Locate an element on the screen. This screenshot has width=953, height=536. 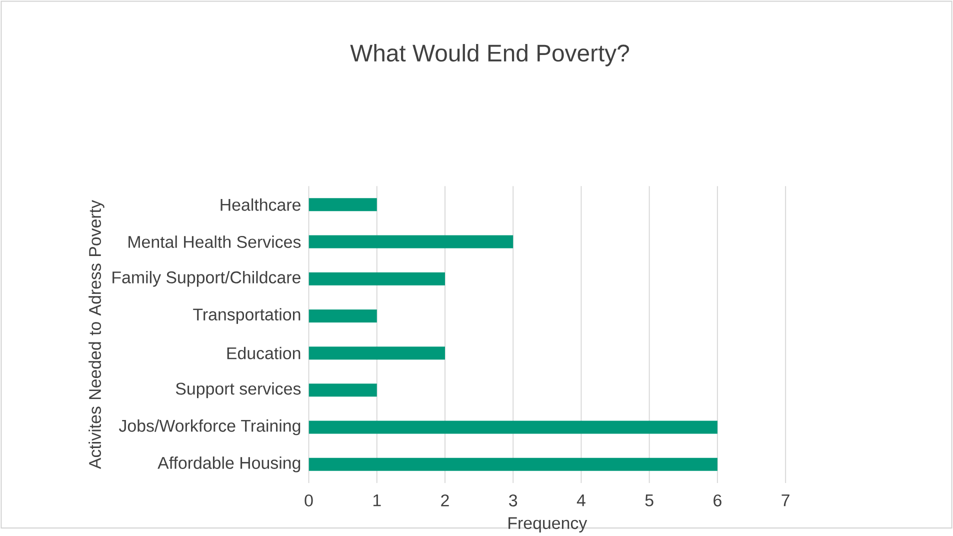
y-tick-label: Support services is located at coordinates (238, 390).